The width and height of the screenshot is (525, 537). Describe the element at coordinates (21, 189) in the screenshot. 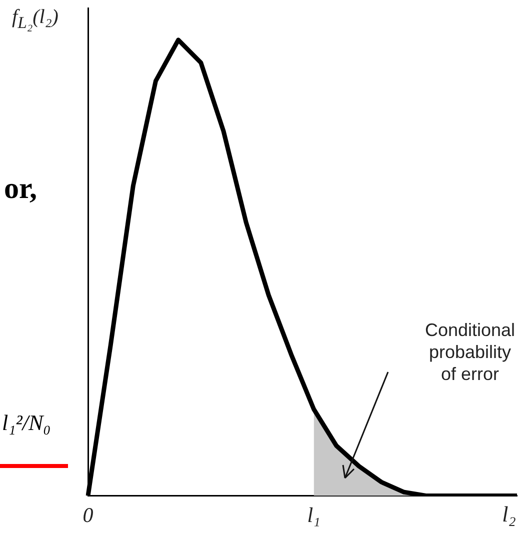

I see `text: or,` at that location.